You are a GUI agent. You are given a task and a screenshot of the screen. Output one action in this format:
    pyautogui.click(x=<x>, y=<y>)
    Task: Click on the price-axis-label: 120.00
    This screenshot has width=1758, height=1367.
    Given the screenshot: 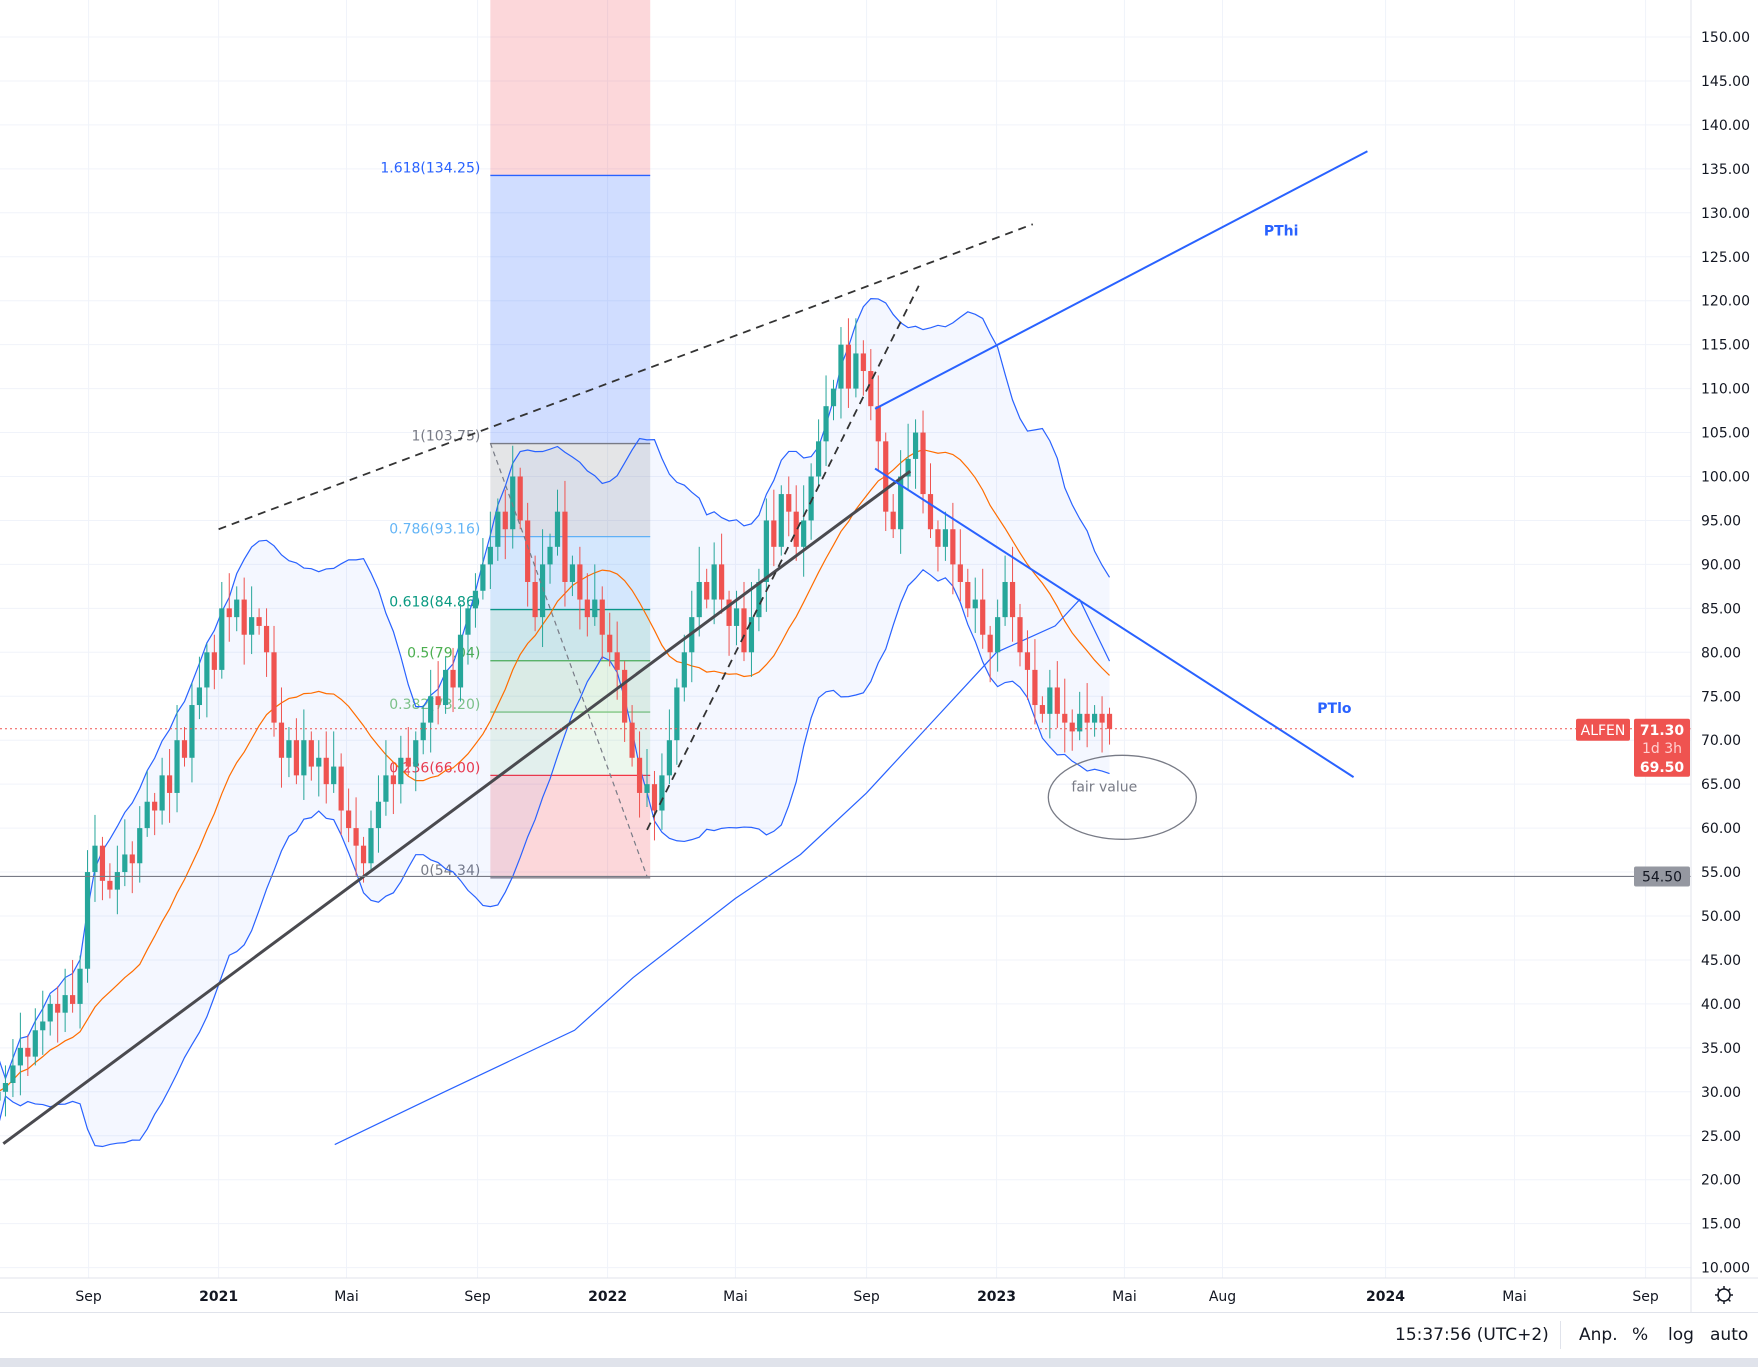 What is the action you would take?
    pyautogui.click(x=1725, y=302)
    